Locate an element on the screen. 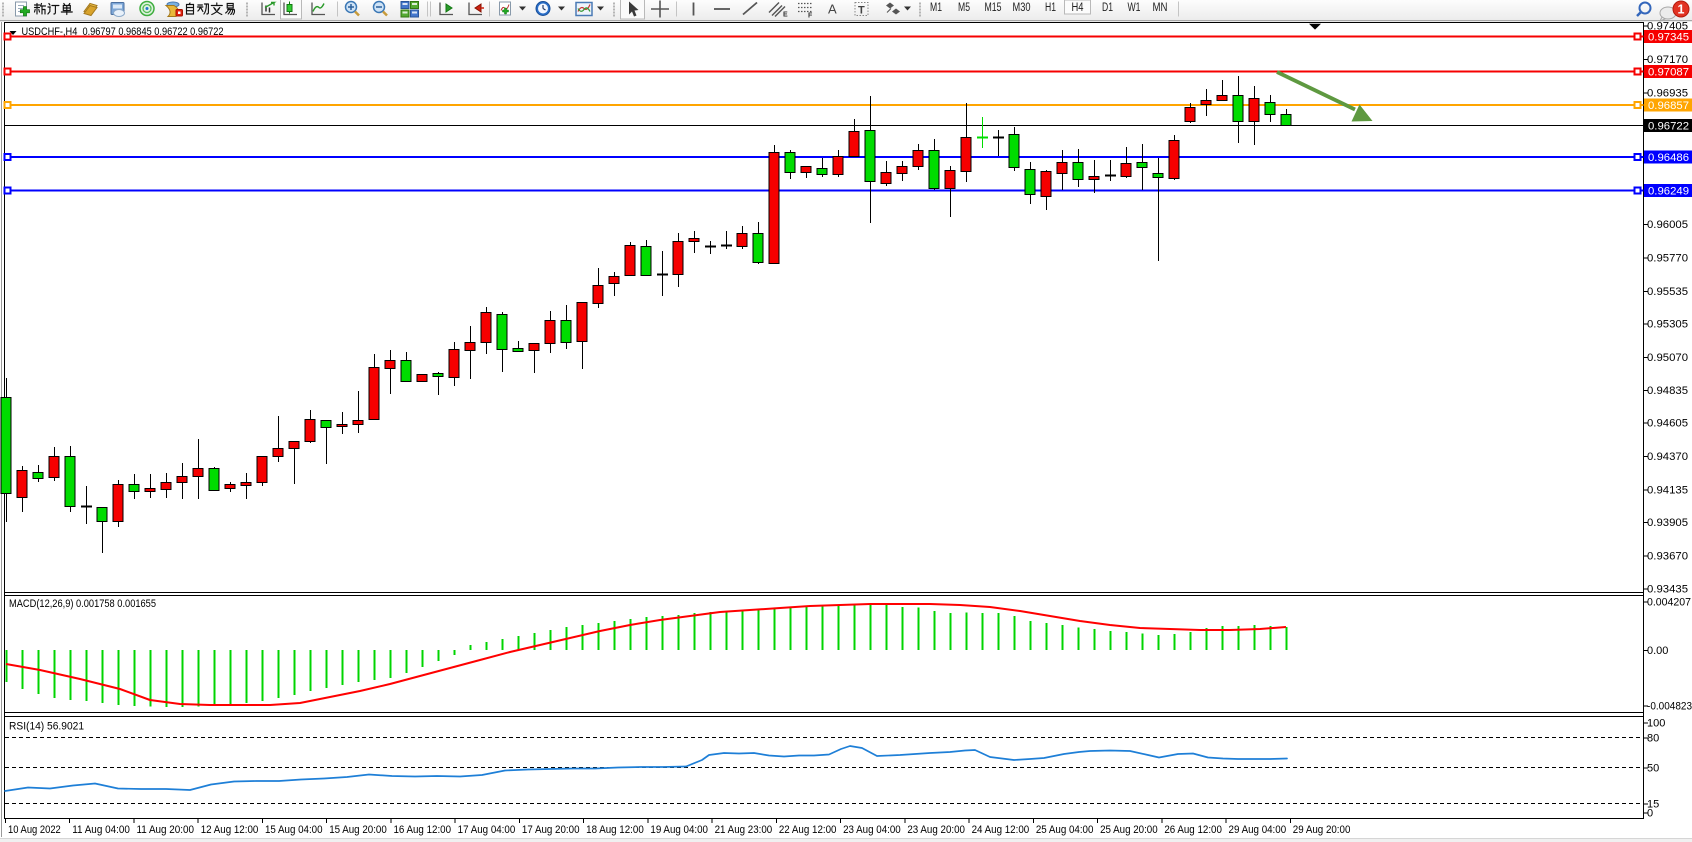 The height and width of the screenshot is (842, 1692). svg-text: 100 is located at coordinates (1656, 723).